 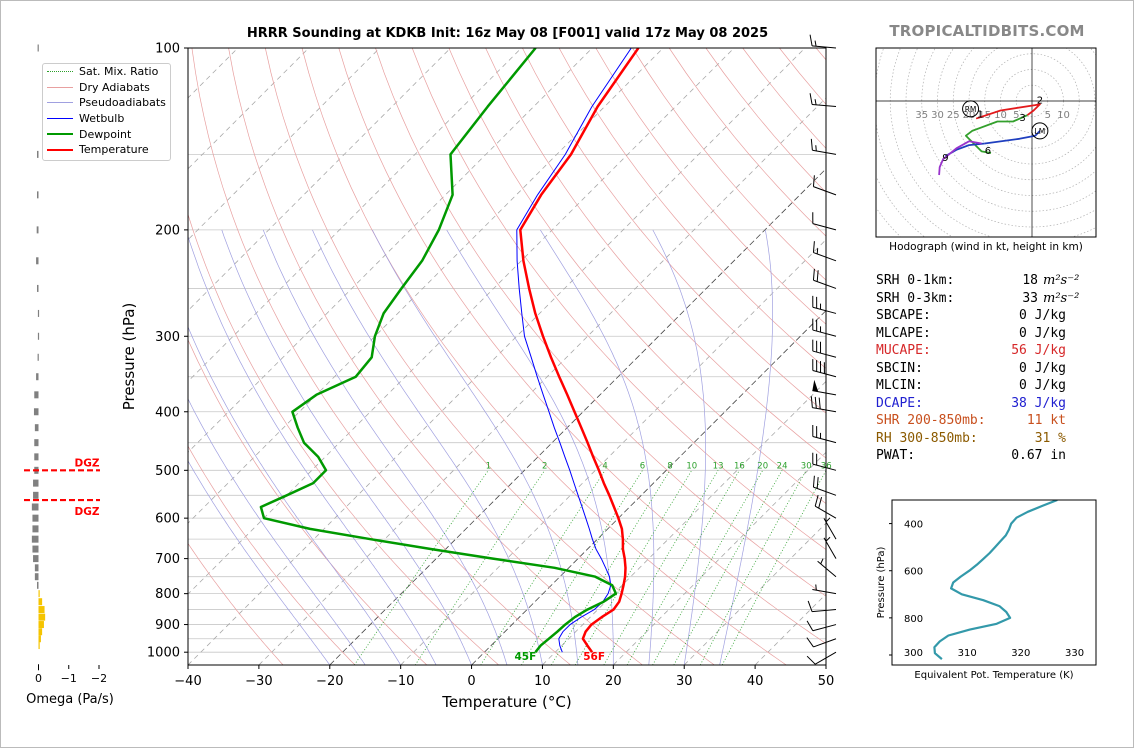 What do you see at coordinates (815, 385) in the screenshot?
I see `wind-barb-flag` at bounding box center [815, 385].